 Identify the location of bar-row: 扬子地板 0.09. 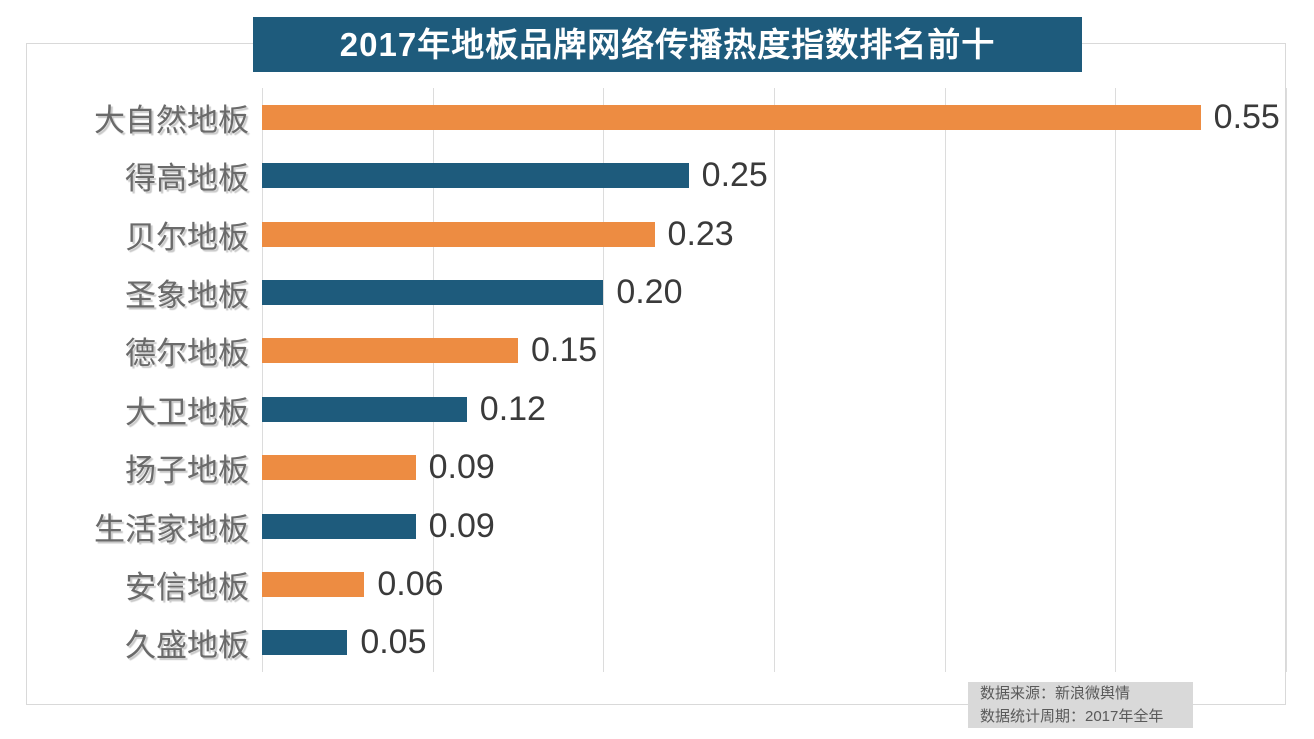
(643, 467).